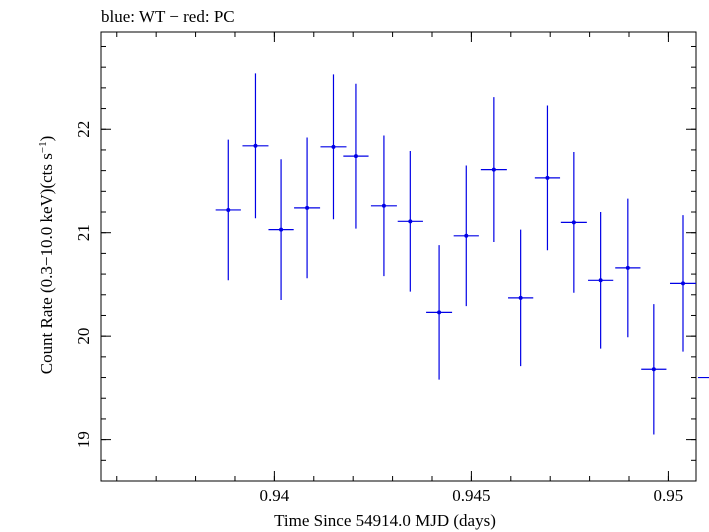 This screenshot has width=709, height=532. Describe the element at coordinates (275, 495) in the screenshot. I see `x-tick-label: 0.94` at that location.